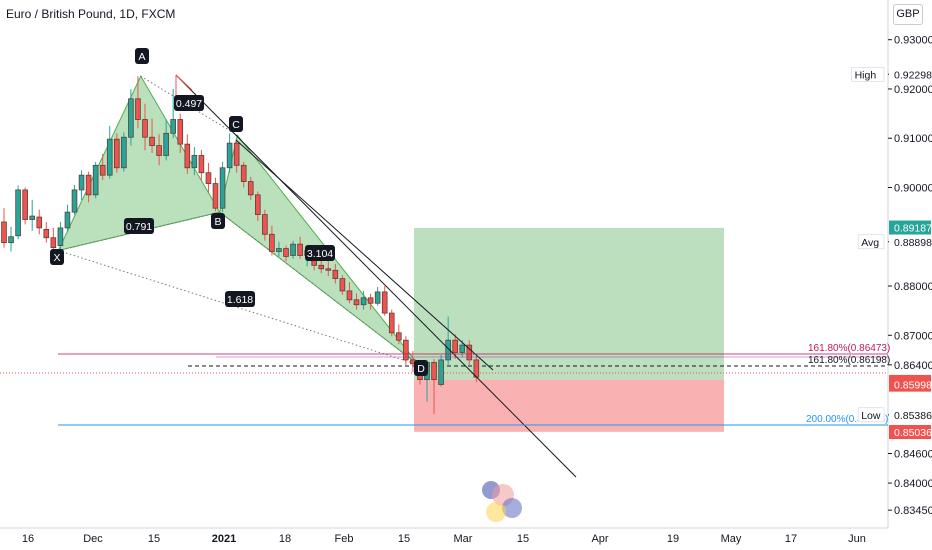 The width and height of the screenshot is (932, 550). Describe the element at coordinates (141, 57) in the screenshot. I see `point-label-text: A` at that location.